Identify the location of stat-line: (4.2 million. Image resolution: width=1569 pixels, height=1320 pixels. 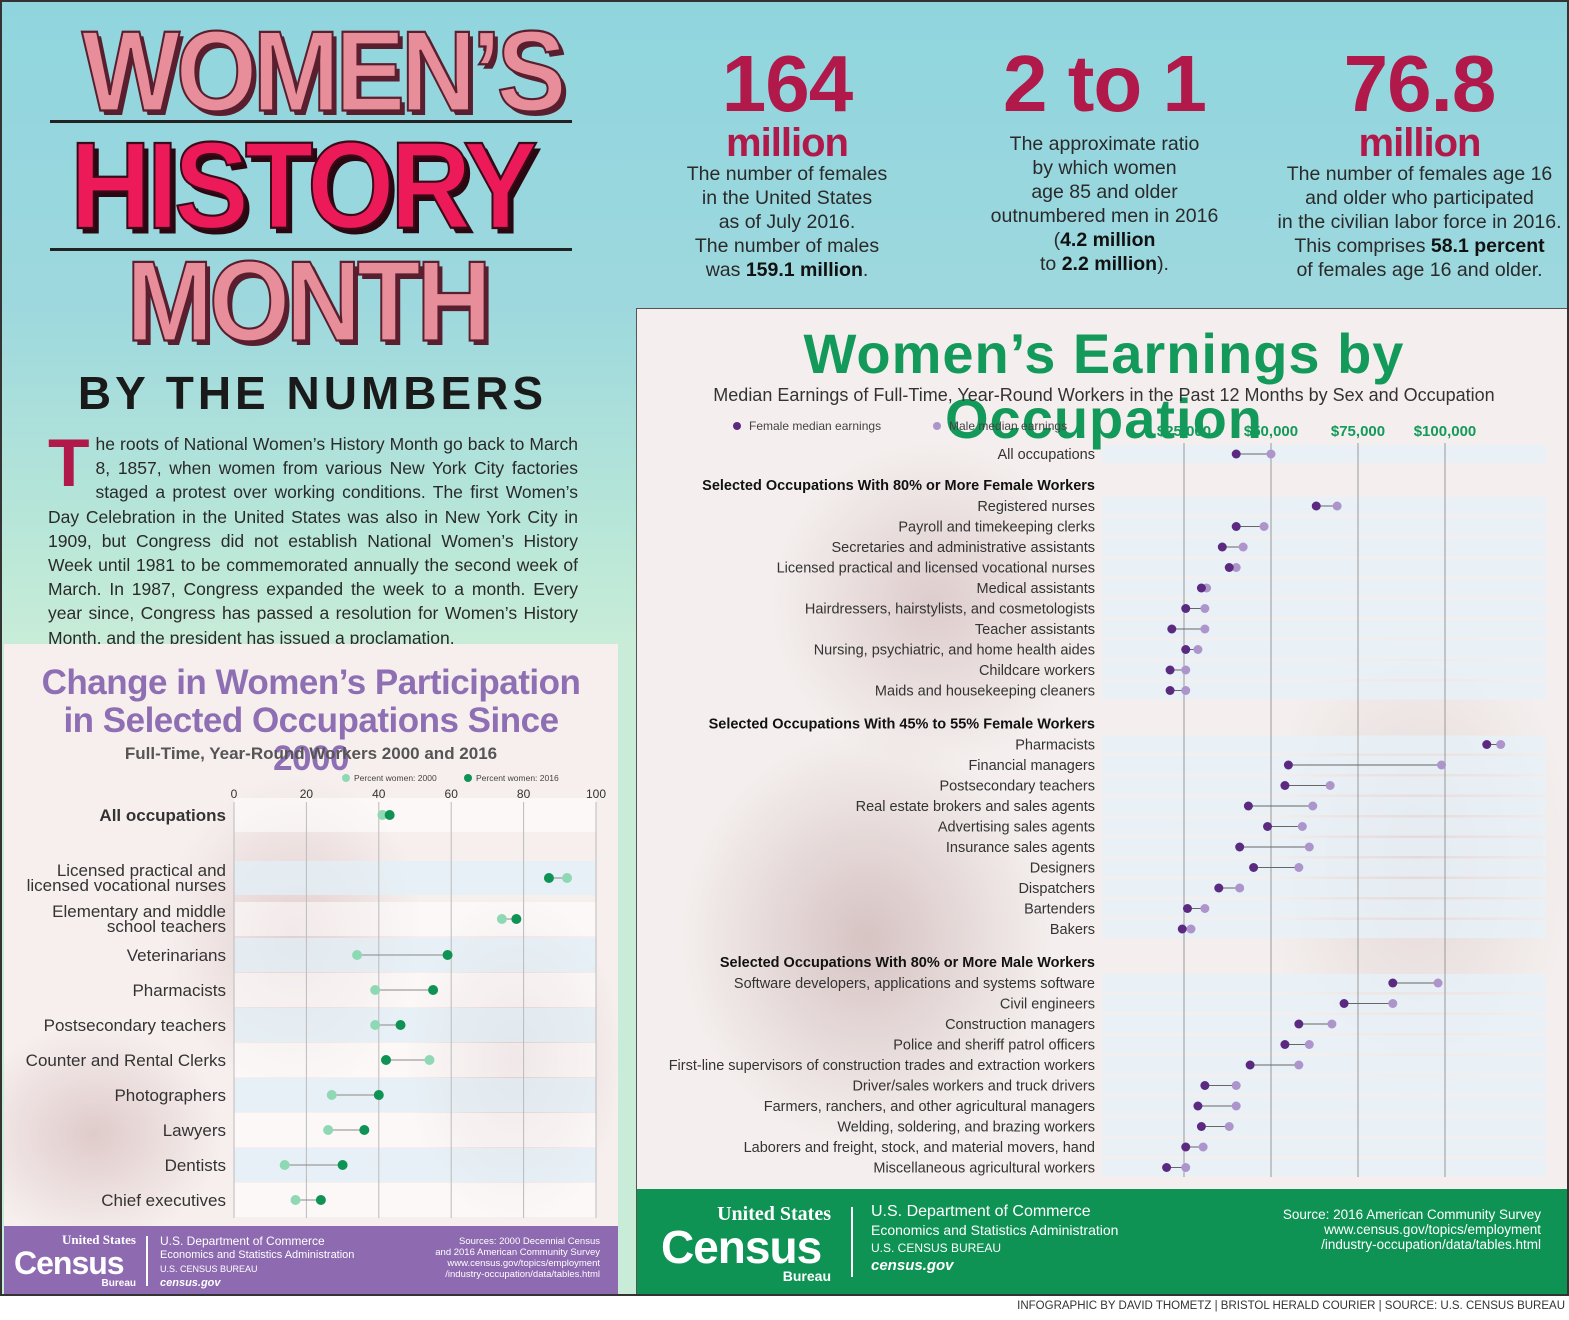
(1104, 240).